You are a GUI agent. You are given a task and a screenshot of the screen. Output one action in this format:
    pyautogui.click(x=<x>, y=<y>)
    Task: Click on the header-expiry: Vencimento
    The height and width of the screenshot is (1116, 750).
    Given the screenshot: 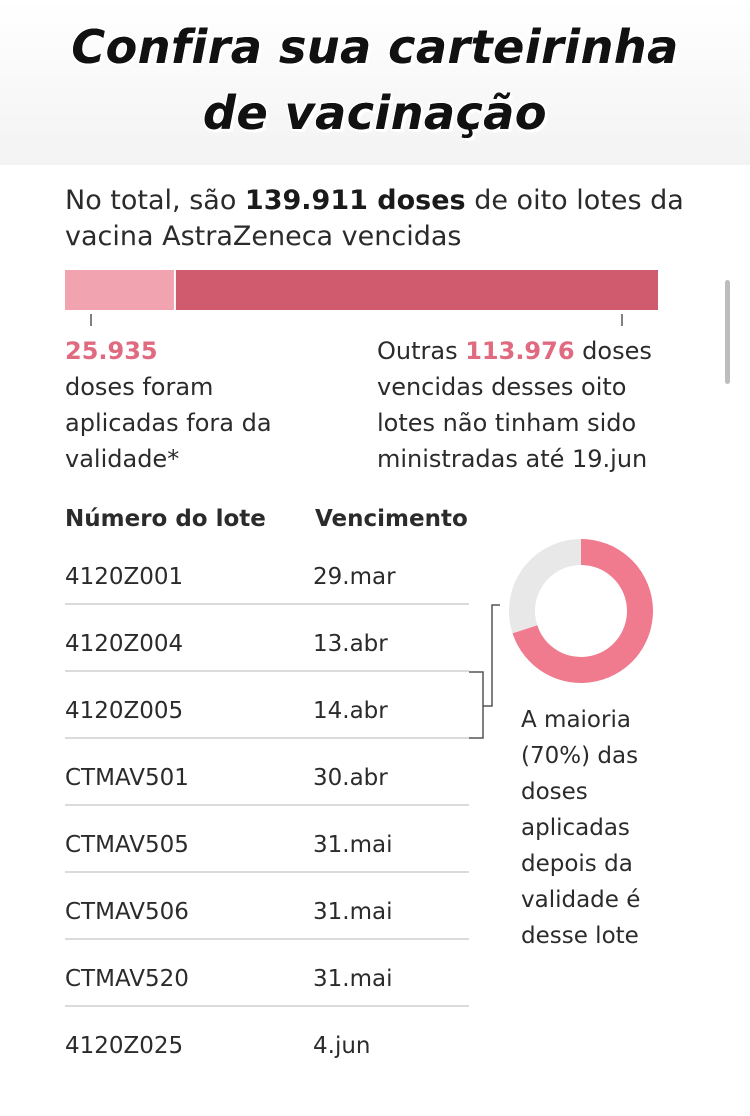 What is the action you would take?
    pyautogui.click(x=391, y=519)
    